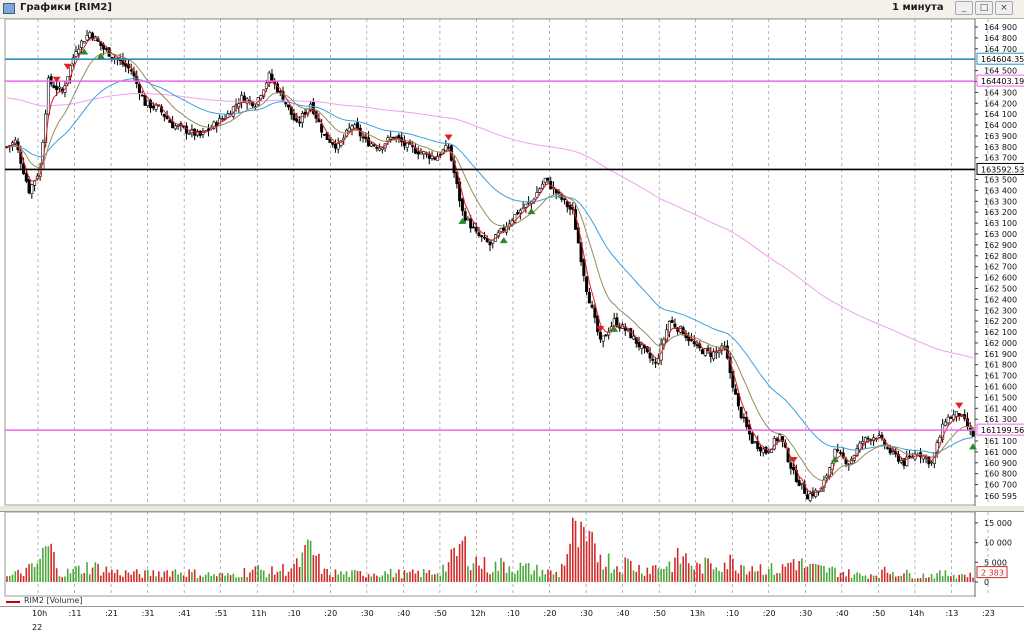 This screenshot has width=1024, height=635. What do you see at coordinates (1002, 169) in the screenshot?
I see `level-price-label: 163592.53` at bounding box center [1002, 169].